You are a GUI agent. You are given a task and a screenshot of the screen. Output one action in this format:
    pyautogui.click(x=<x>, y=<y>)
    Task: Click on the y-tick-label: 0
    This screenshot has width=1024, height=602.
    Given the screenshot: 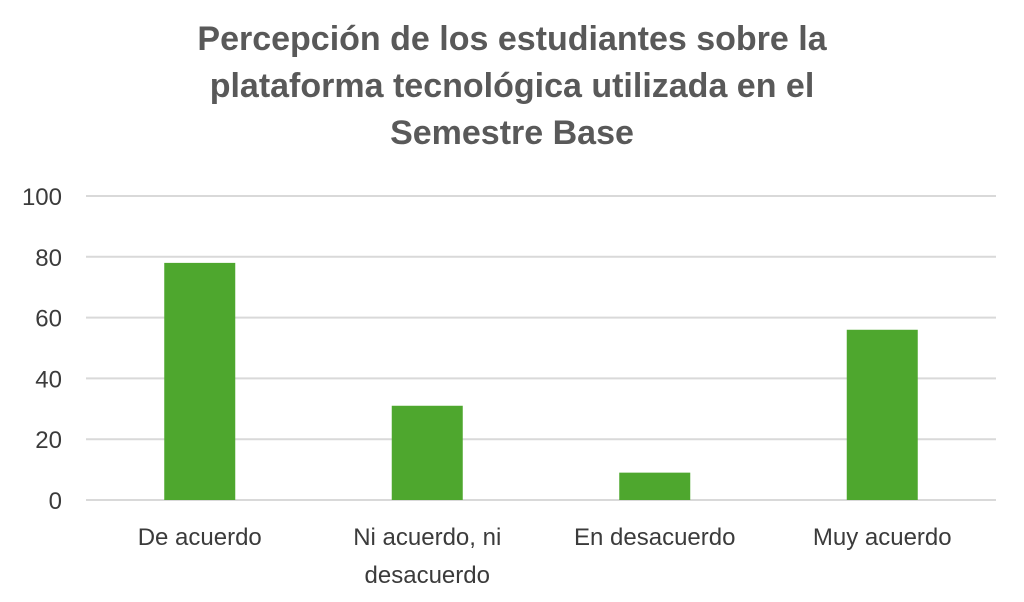 What is the action you would take?
    pyautogui.click(x=55, y=501)
    